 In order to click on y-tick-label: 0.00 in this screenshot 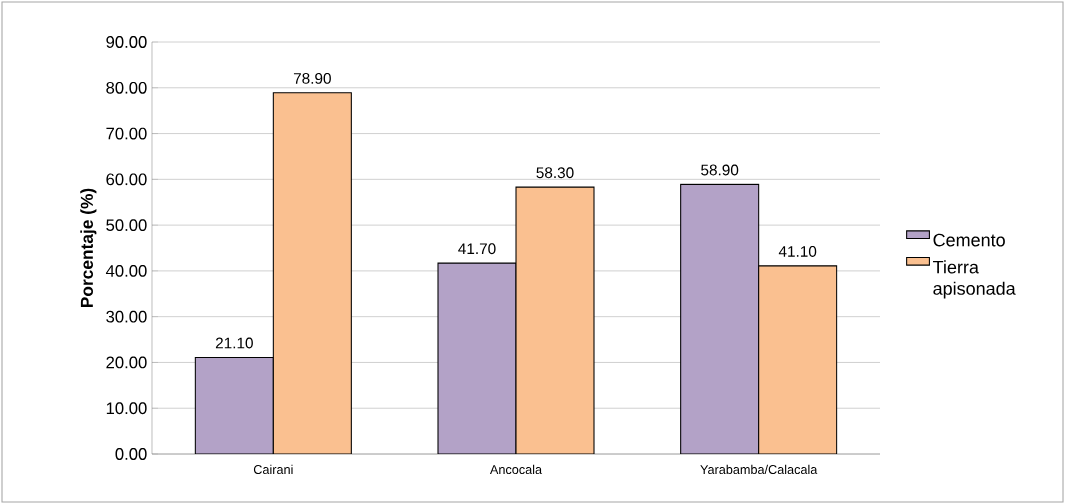, I will do `click(131, 454)`.